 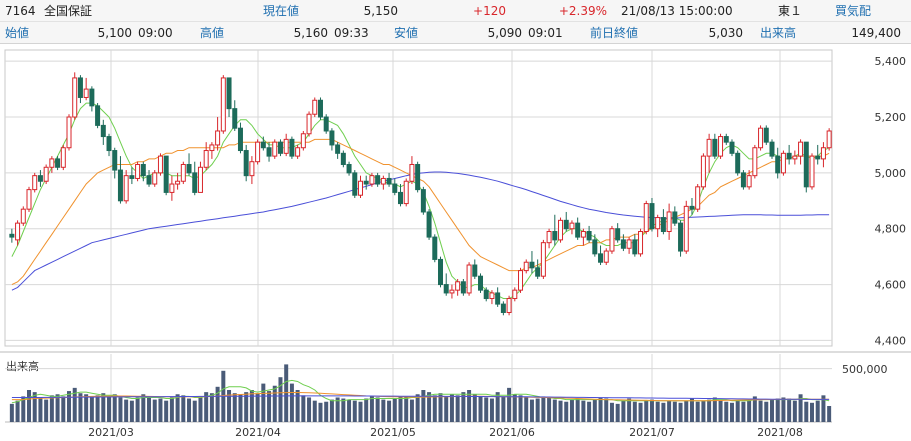 What do you see at coordinates (876, 33) in the screenshot?
I see `volume-value: 149,400` at bounding box center [876, 33].